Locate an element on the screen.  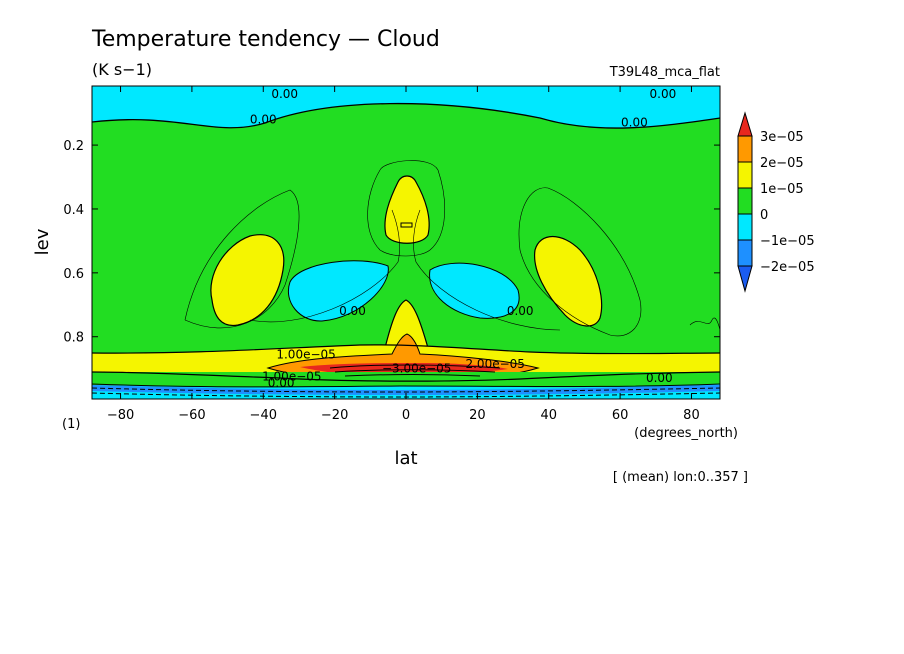
contour-band-bottom is located at coordinates (406, 376).